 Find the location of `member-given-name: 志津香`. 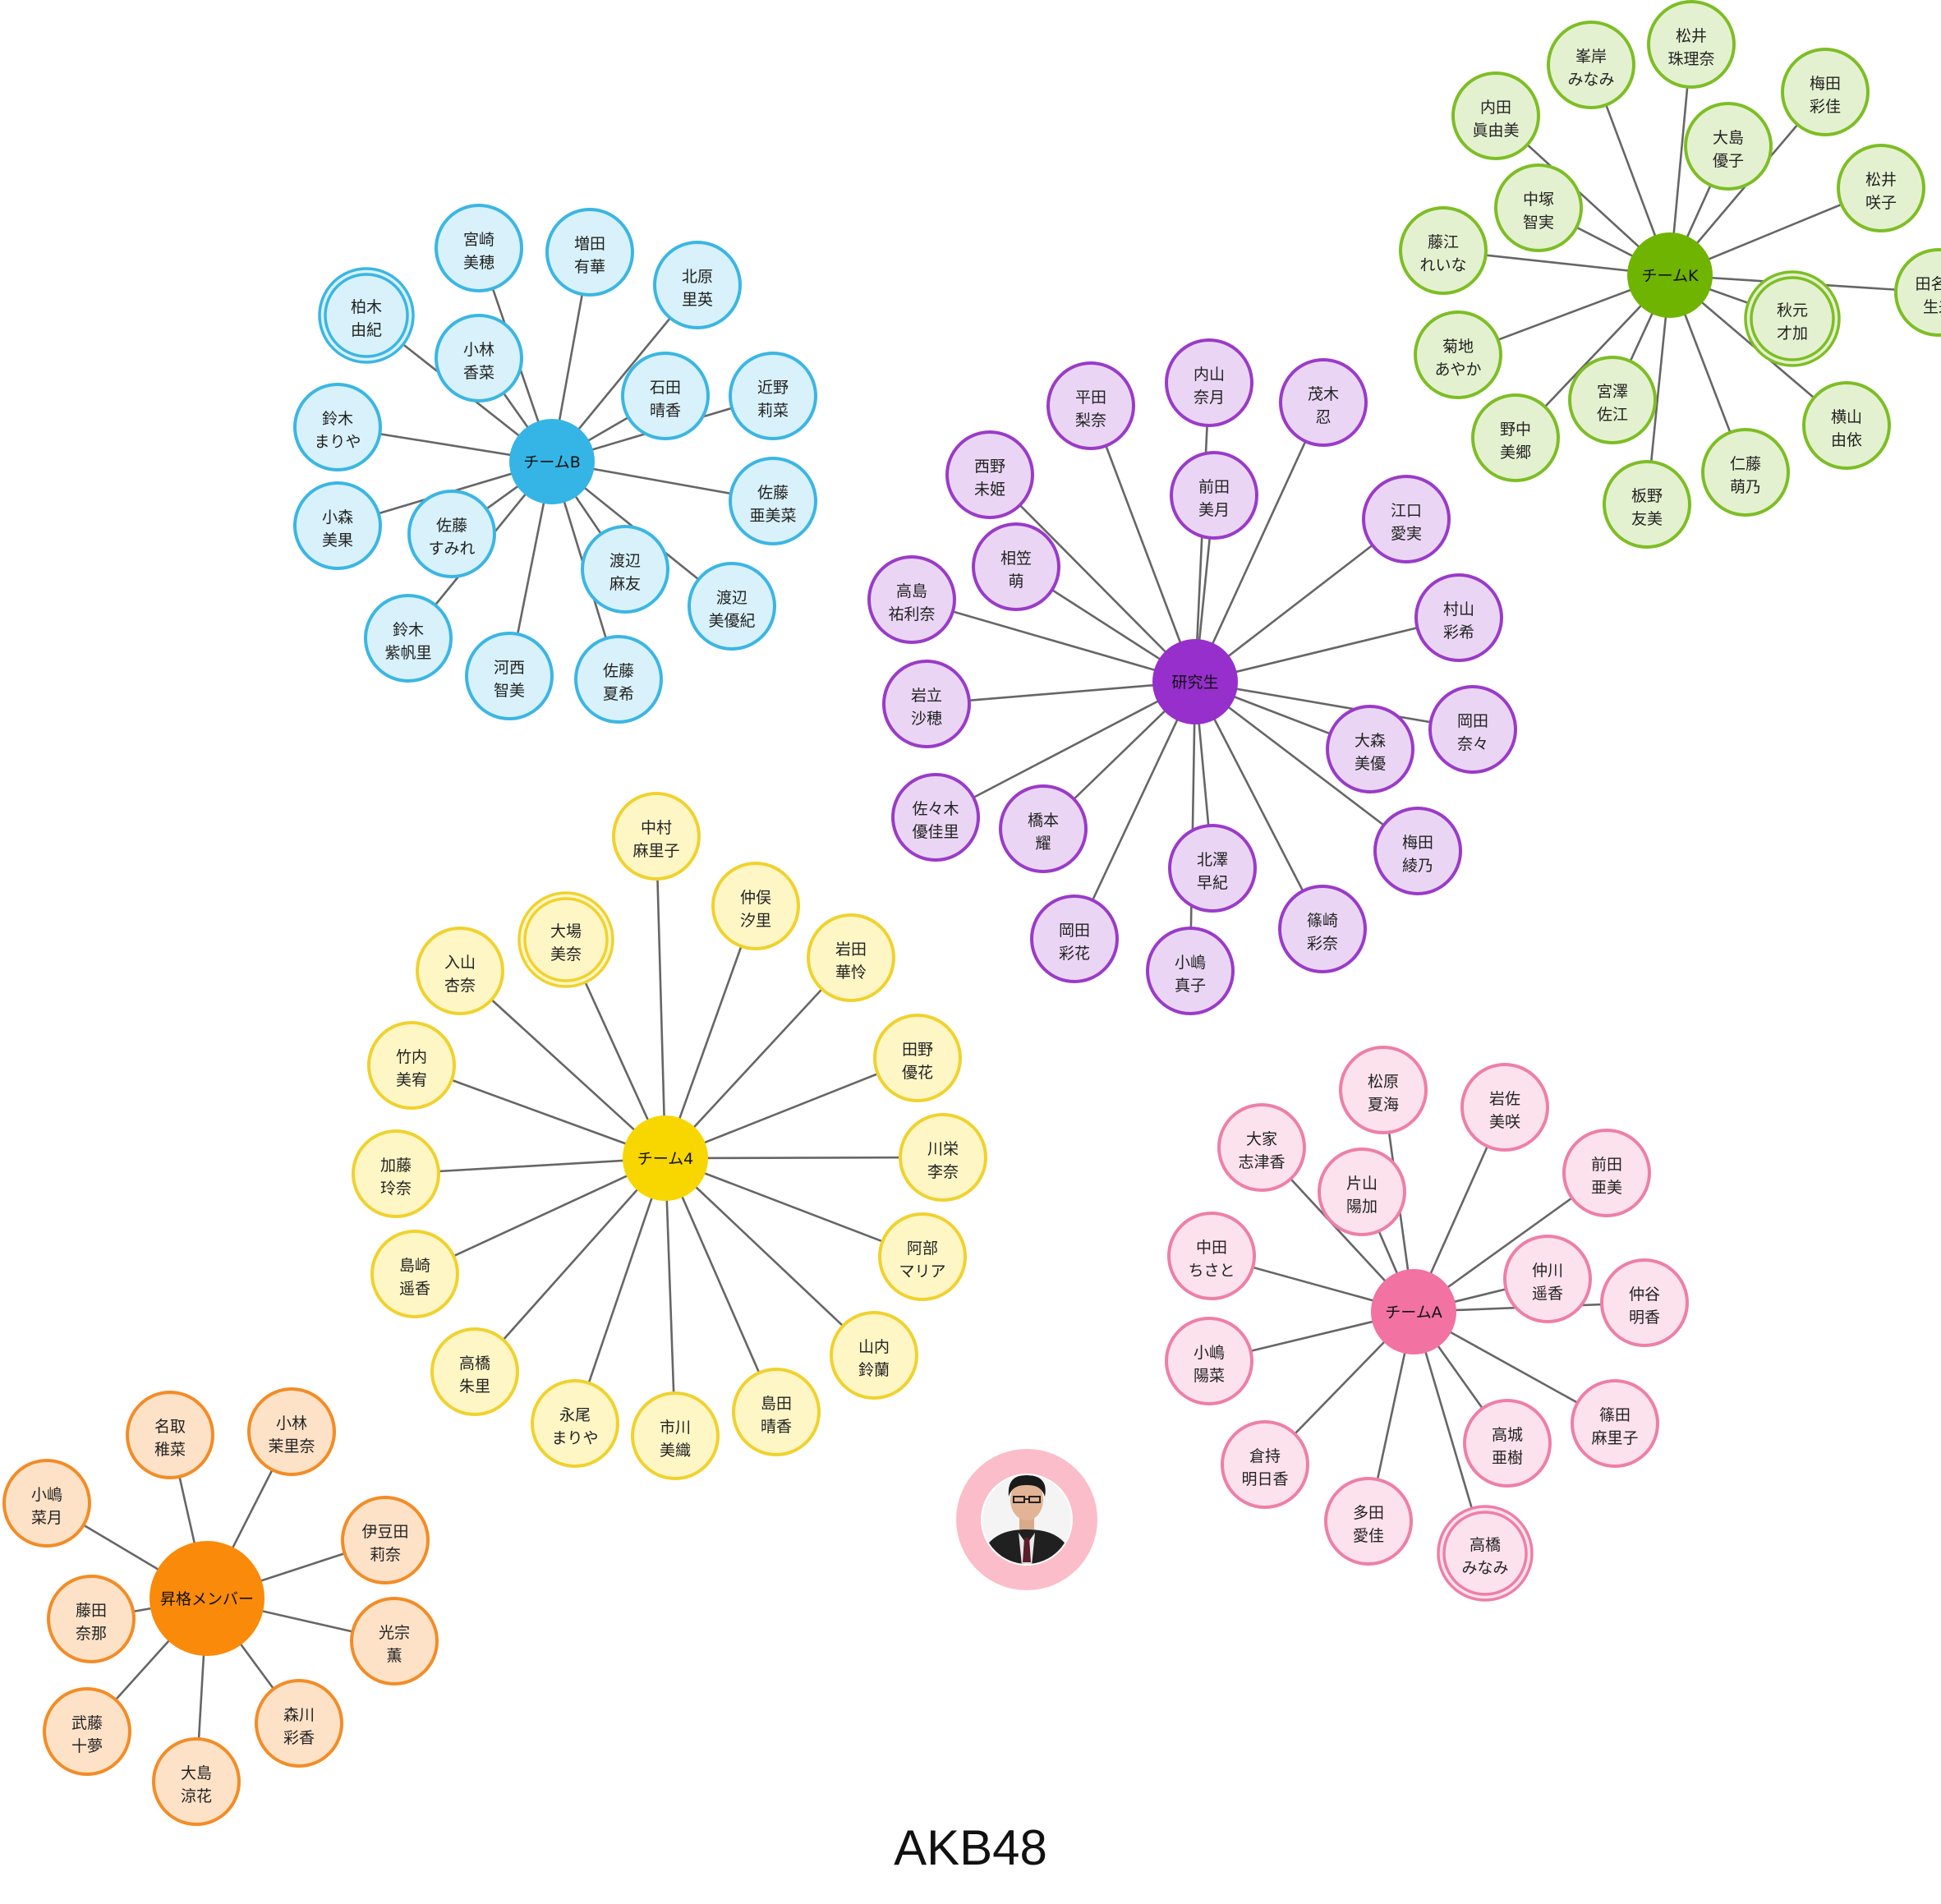

member-given-name: 志津香 is located at coordinates (1262, 1162).